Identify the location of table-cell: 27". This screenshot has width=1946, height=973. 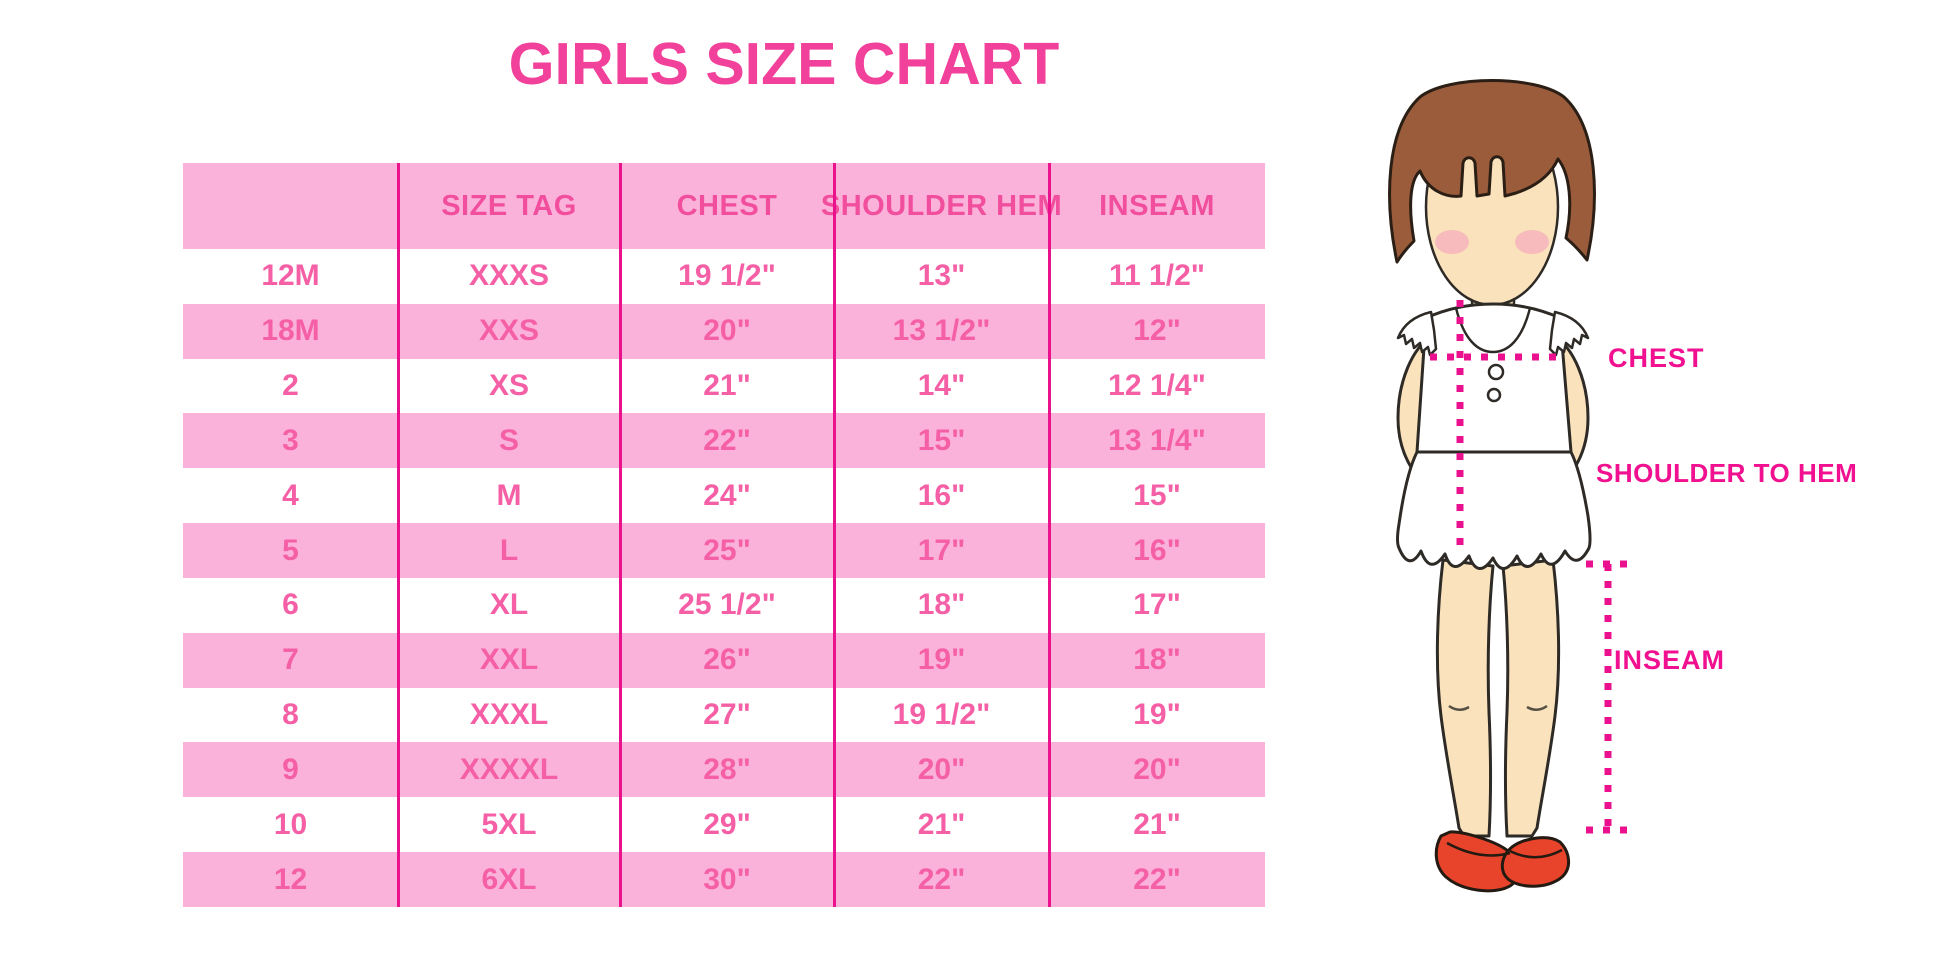
(727, 715).